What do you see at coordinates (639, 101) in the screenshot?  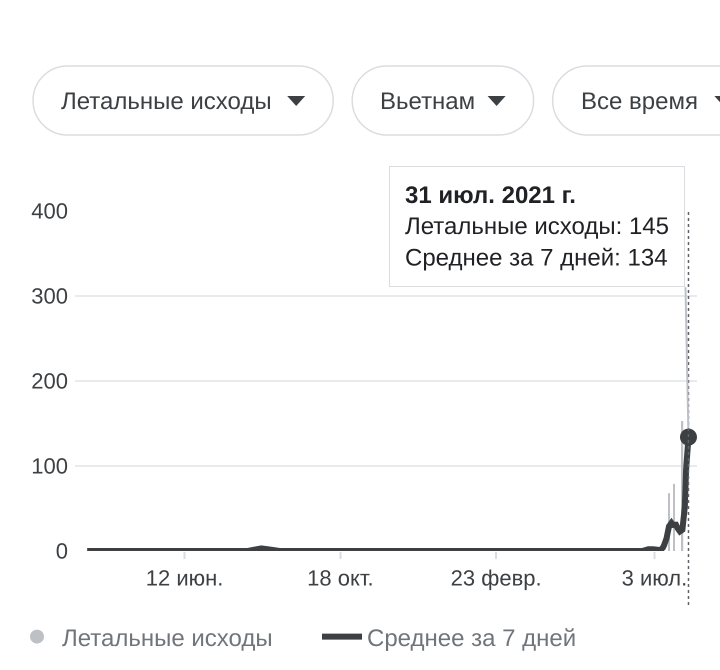 I see `text: Все время` at bounding box center [639, 101].